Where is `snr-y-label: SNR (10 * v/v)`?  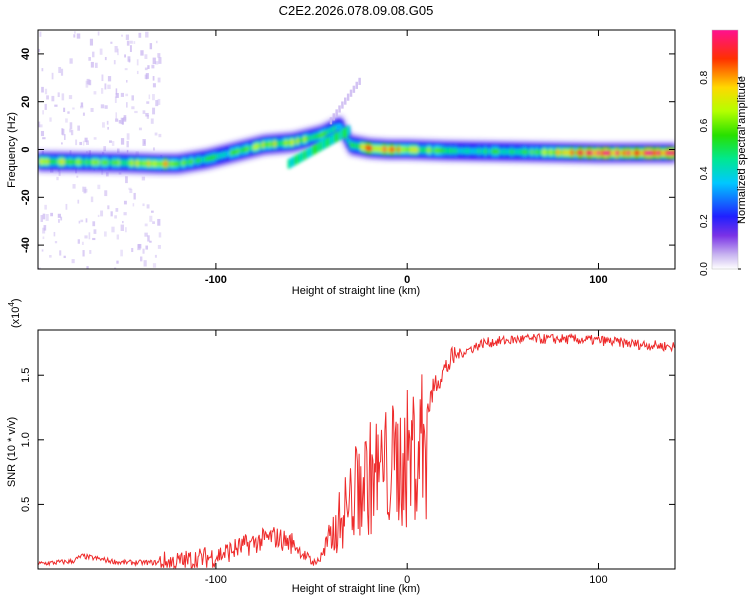 snr-y-label: SNR (10 * v/v) is located at coordinates (12, 452).